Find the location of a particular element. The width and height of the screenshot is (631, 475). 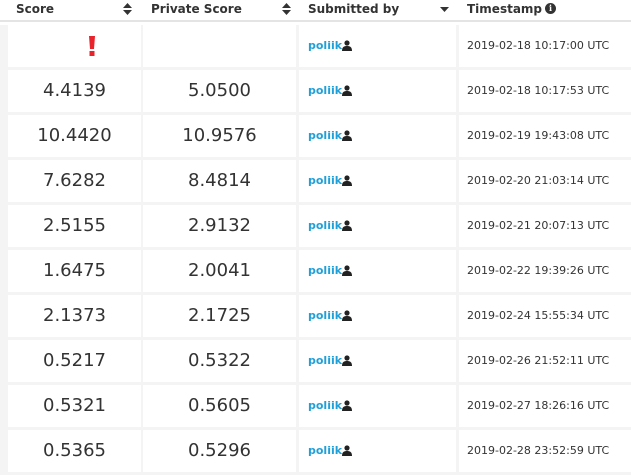

private-score-value: 8.4814 is located at coordinates (219, 180).